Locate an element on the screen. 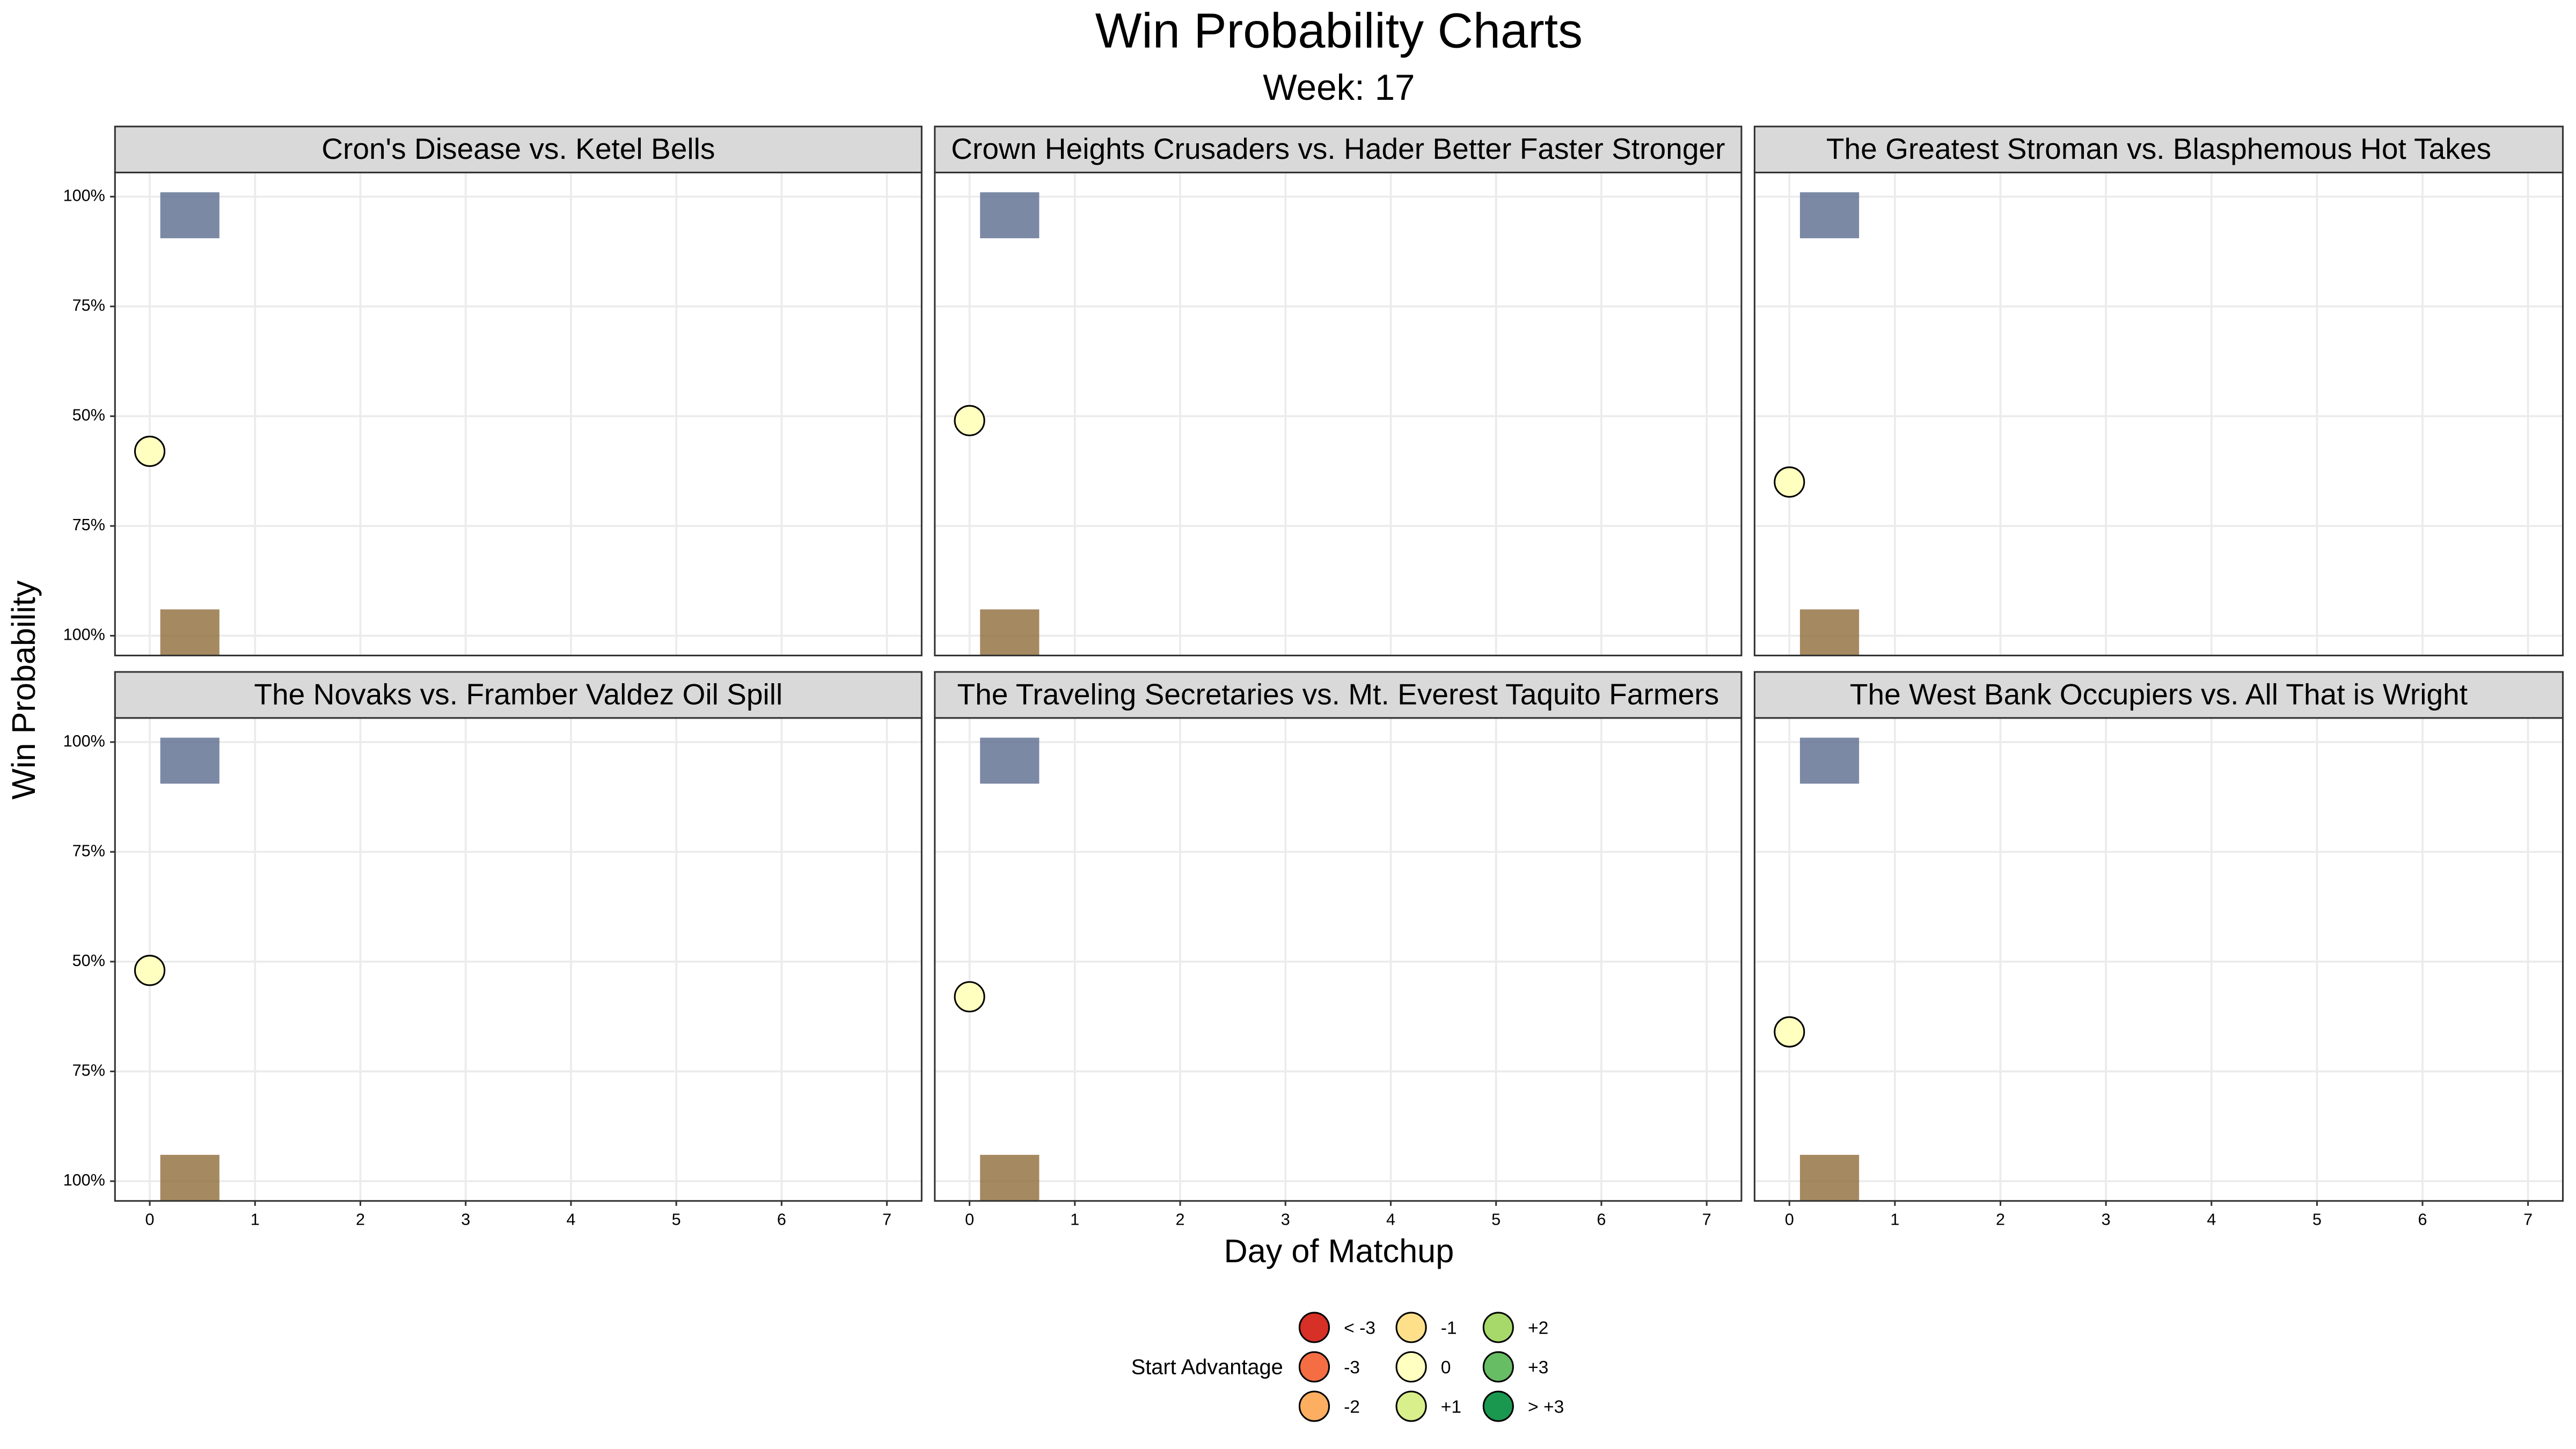 The height and width of the screenshot is (1449, 2576). y-axis-label: Win Probability is located at coordinates (23, 690).